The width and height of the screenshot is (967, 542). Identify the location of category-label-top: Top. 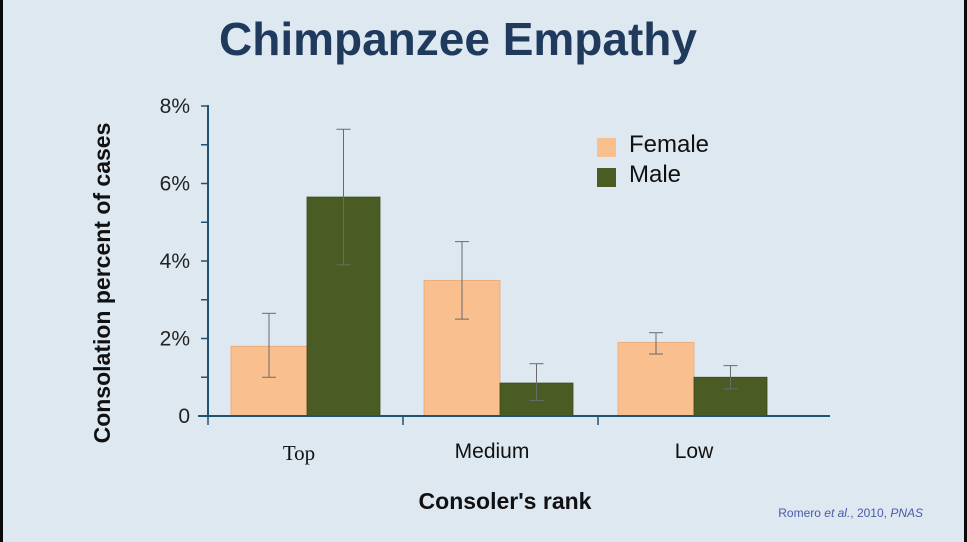
(299, 453).